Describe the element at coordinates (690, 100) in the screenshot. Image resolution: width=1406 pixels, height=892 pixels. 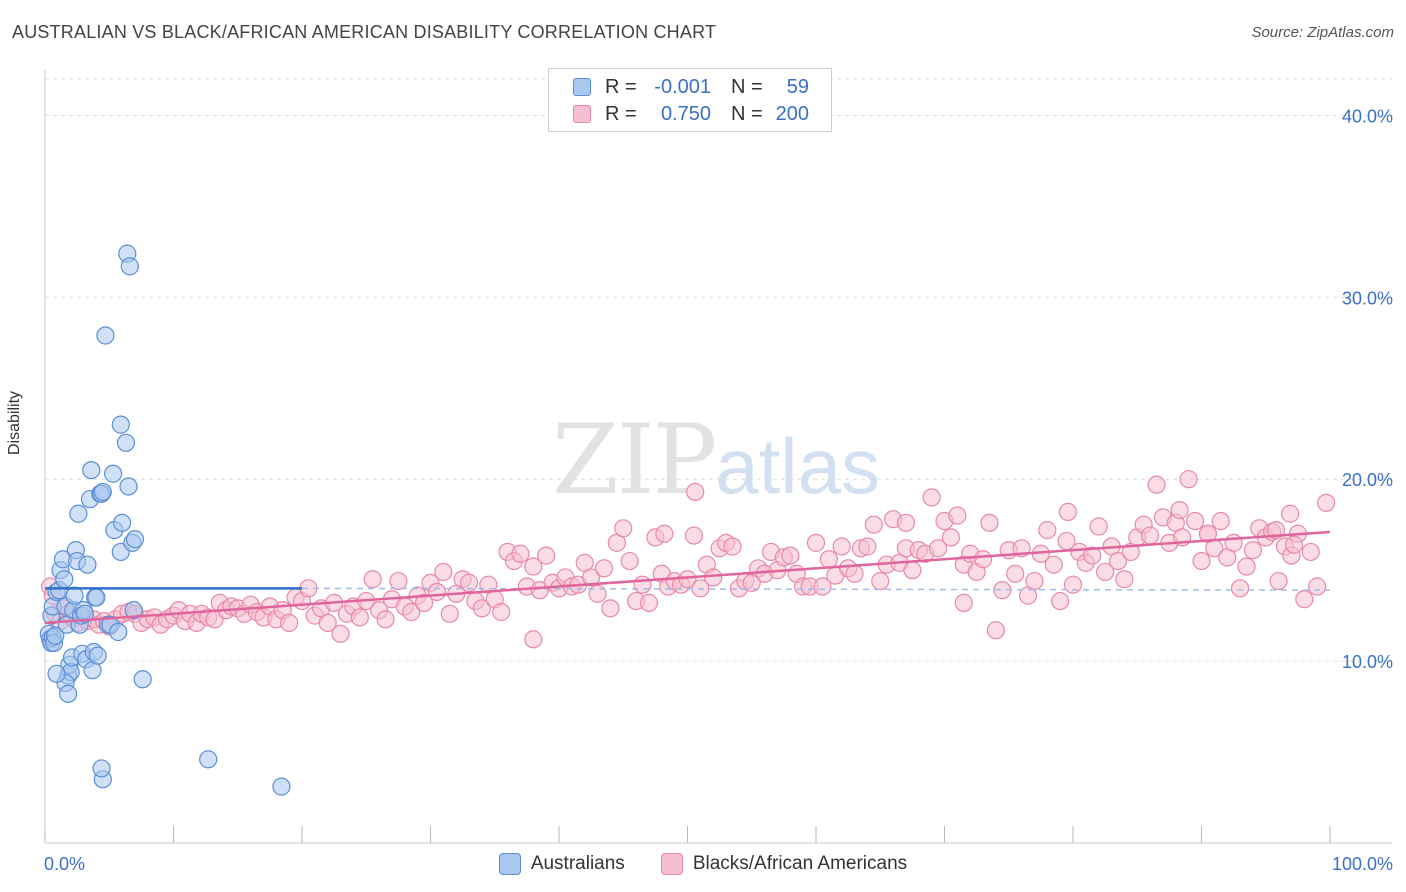
I see `correlation-legend: R = -0.001 N = 59 R = 0.750 N = 200` at that location.